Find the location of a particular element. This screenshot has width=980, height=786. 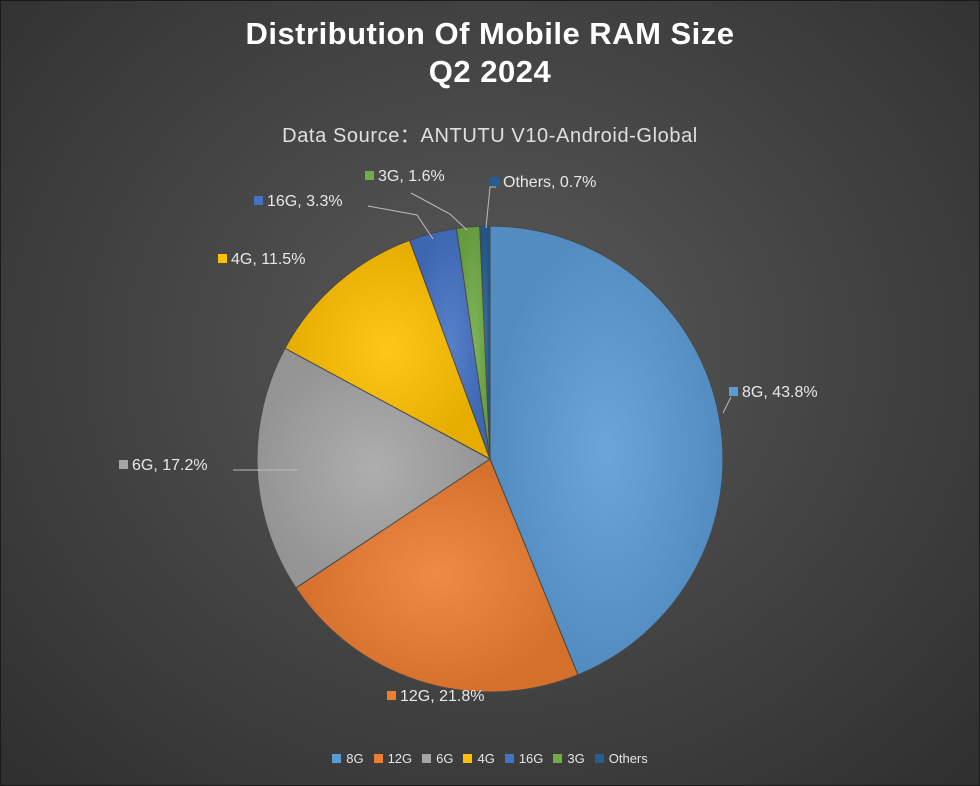

data-label-16g: 16G, 3.3% is located at coordinates (305, 201).